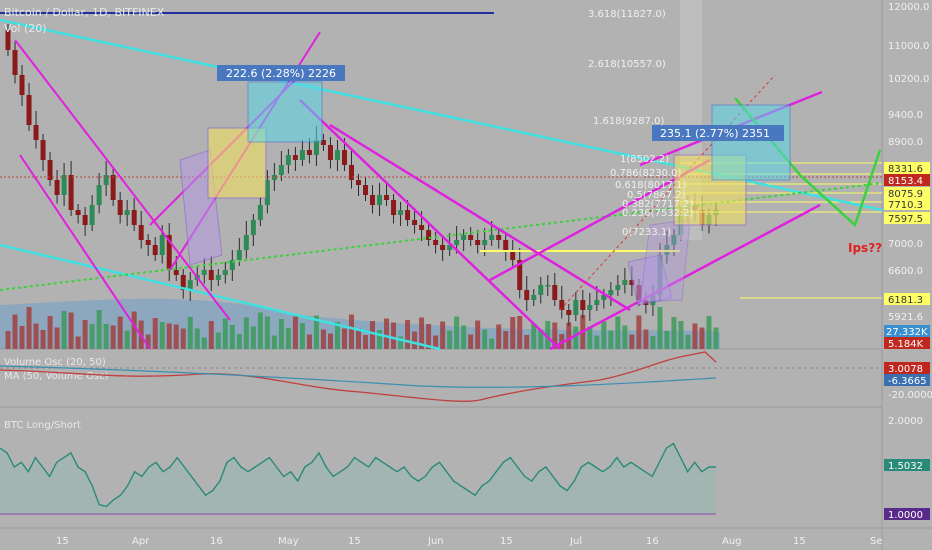 The image size is (932, 550). Describe the element at coordinates (907, 380) in the screenshot. I see `osc-badge-blue` at that location.